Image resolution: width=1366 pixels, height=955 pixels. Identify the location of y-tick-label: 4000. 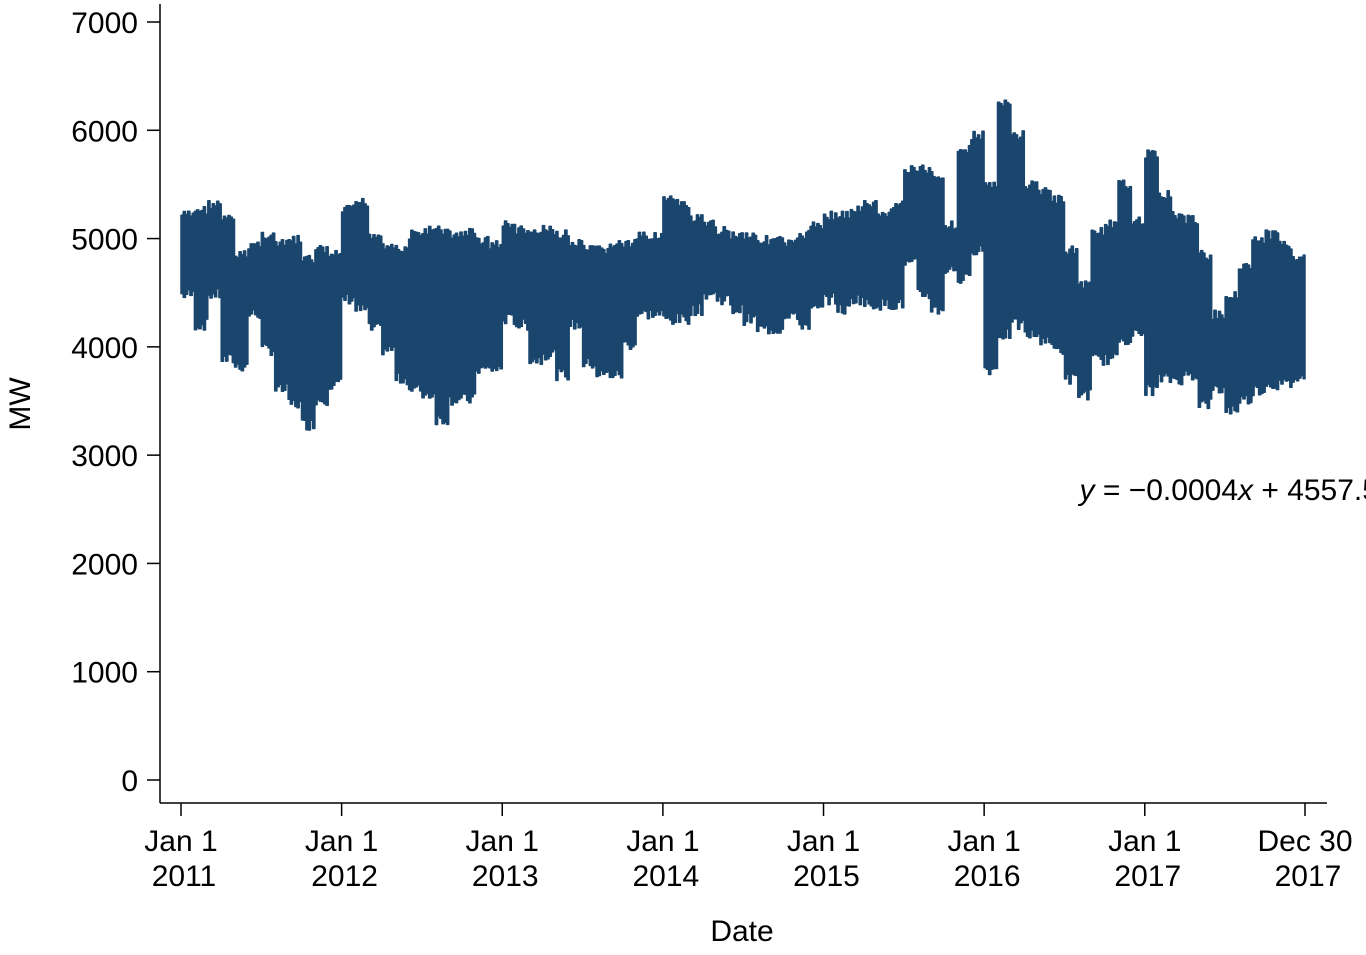
(104, 348).